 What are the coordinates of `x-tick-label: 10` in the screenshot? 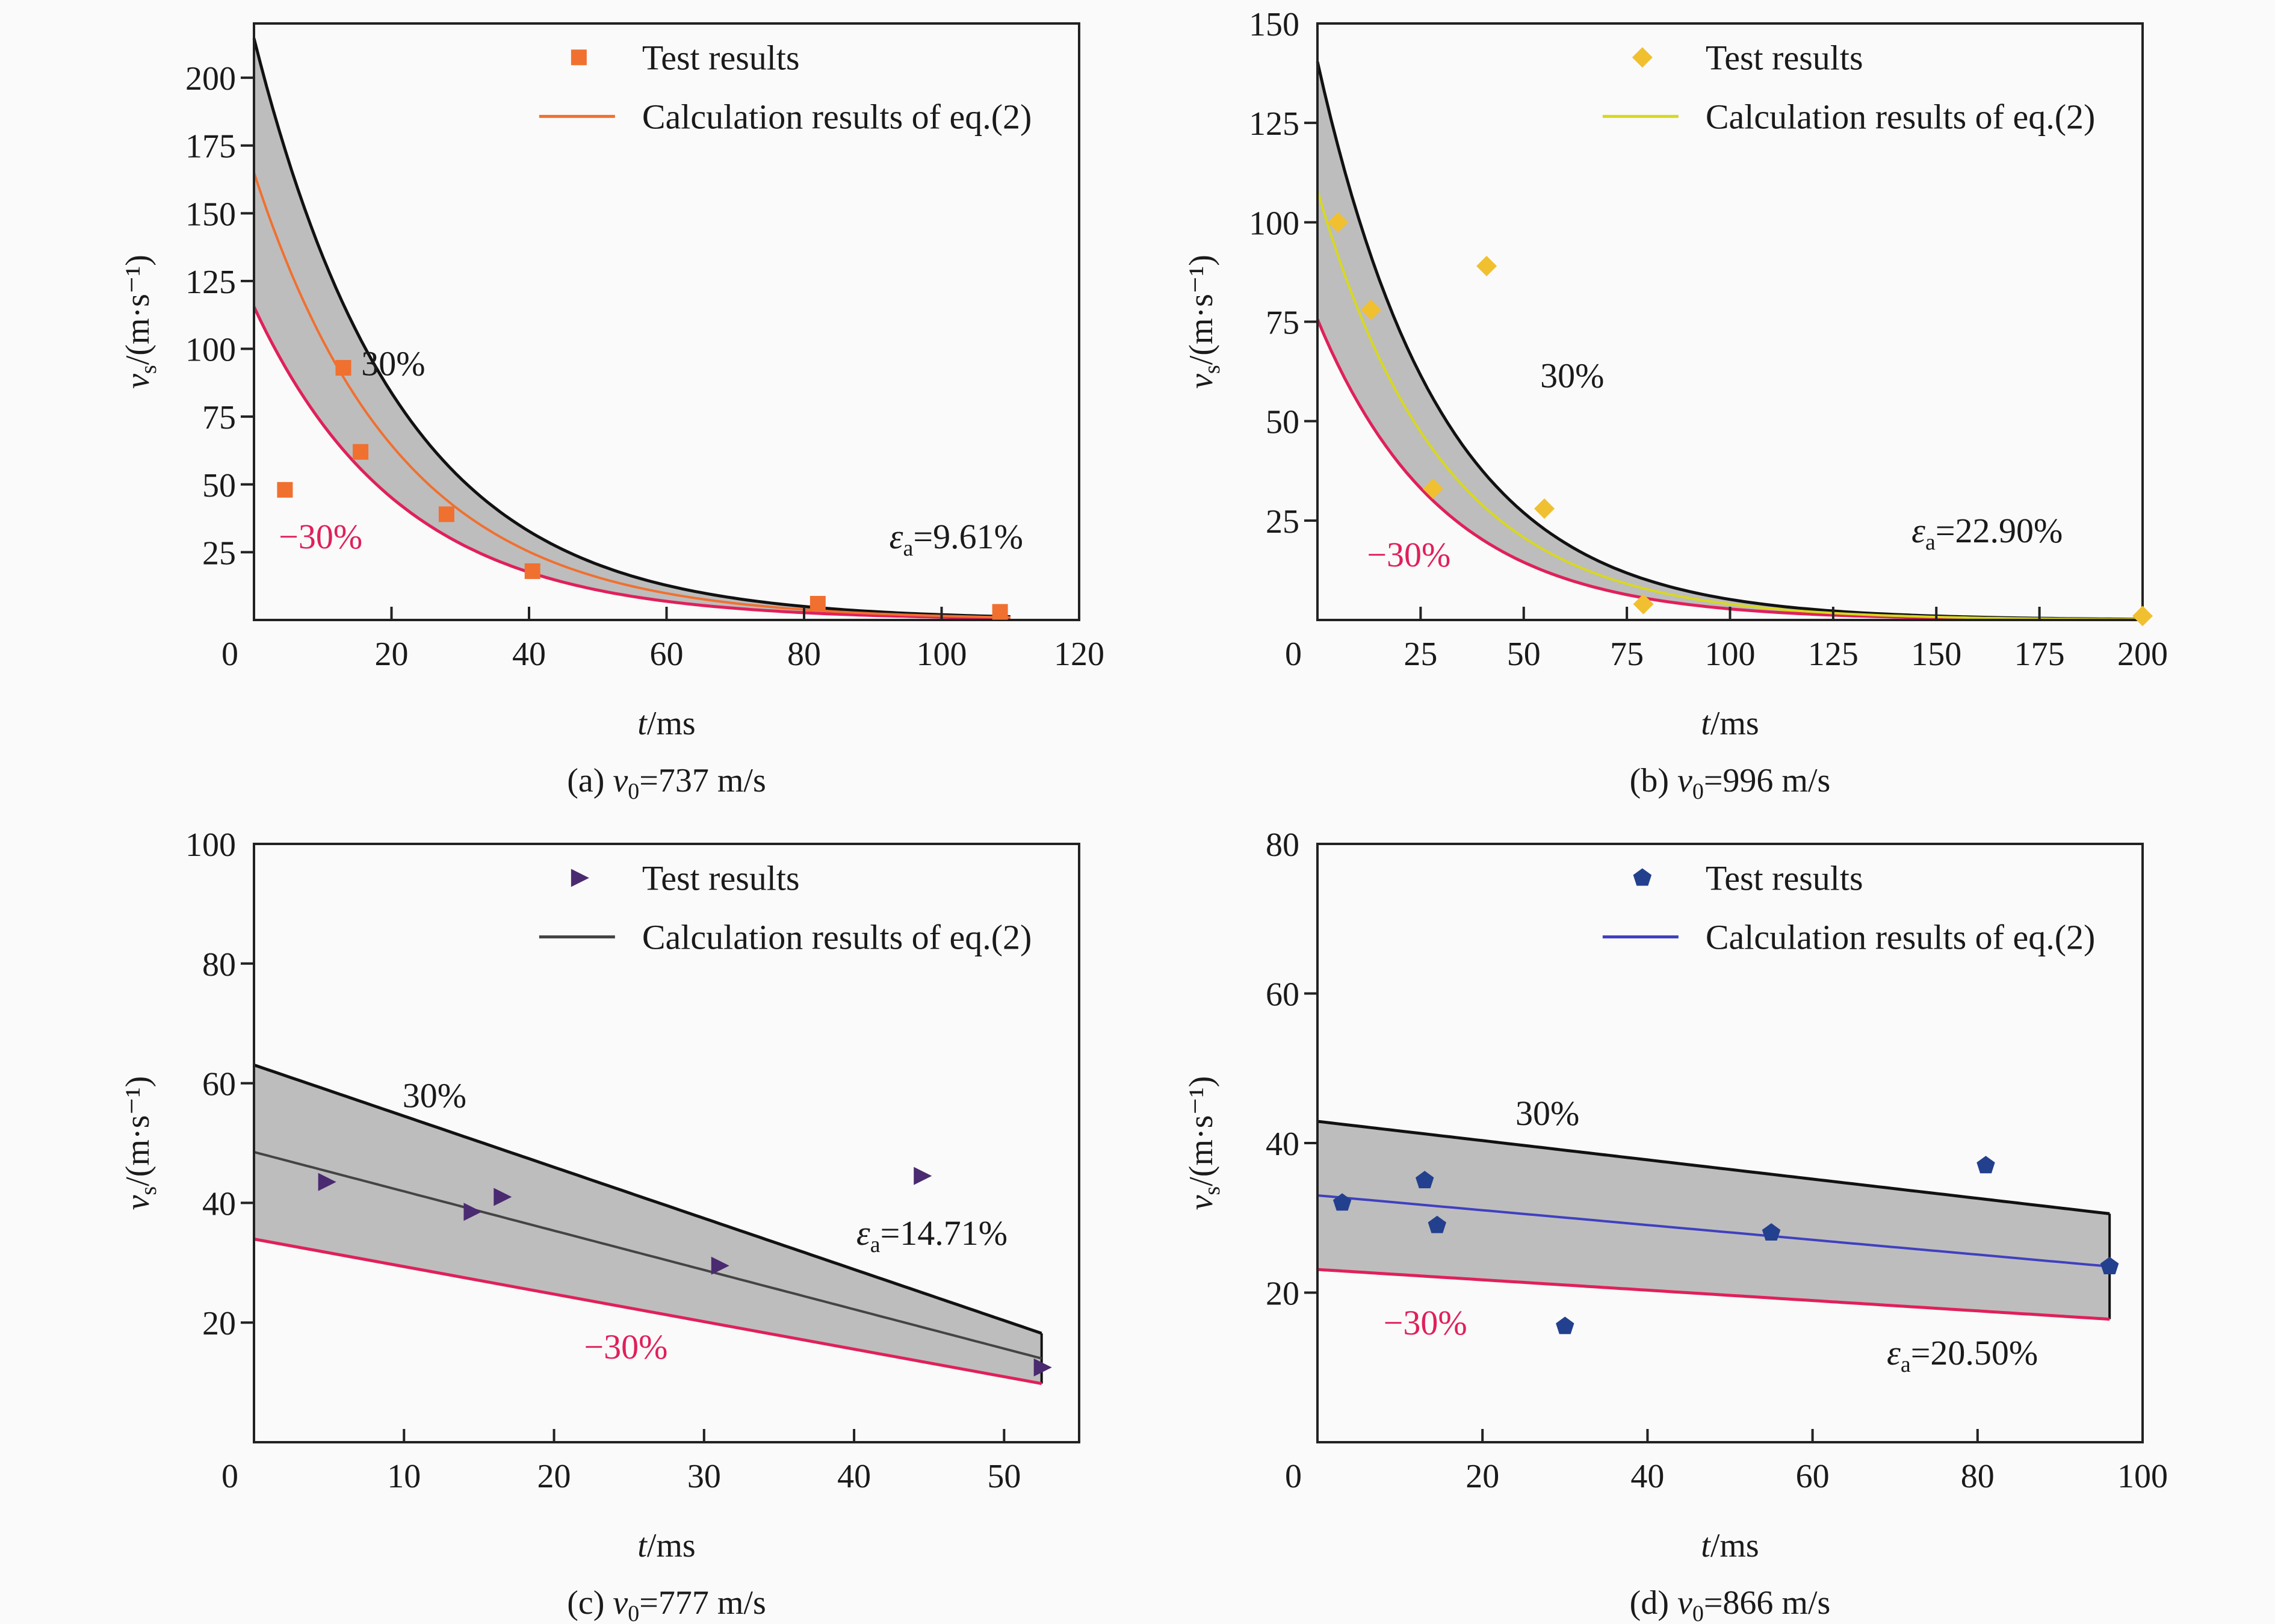 It's located at (404, 1477).